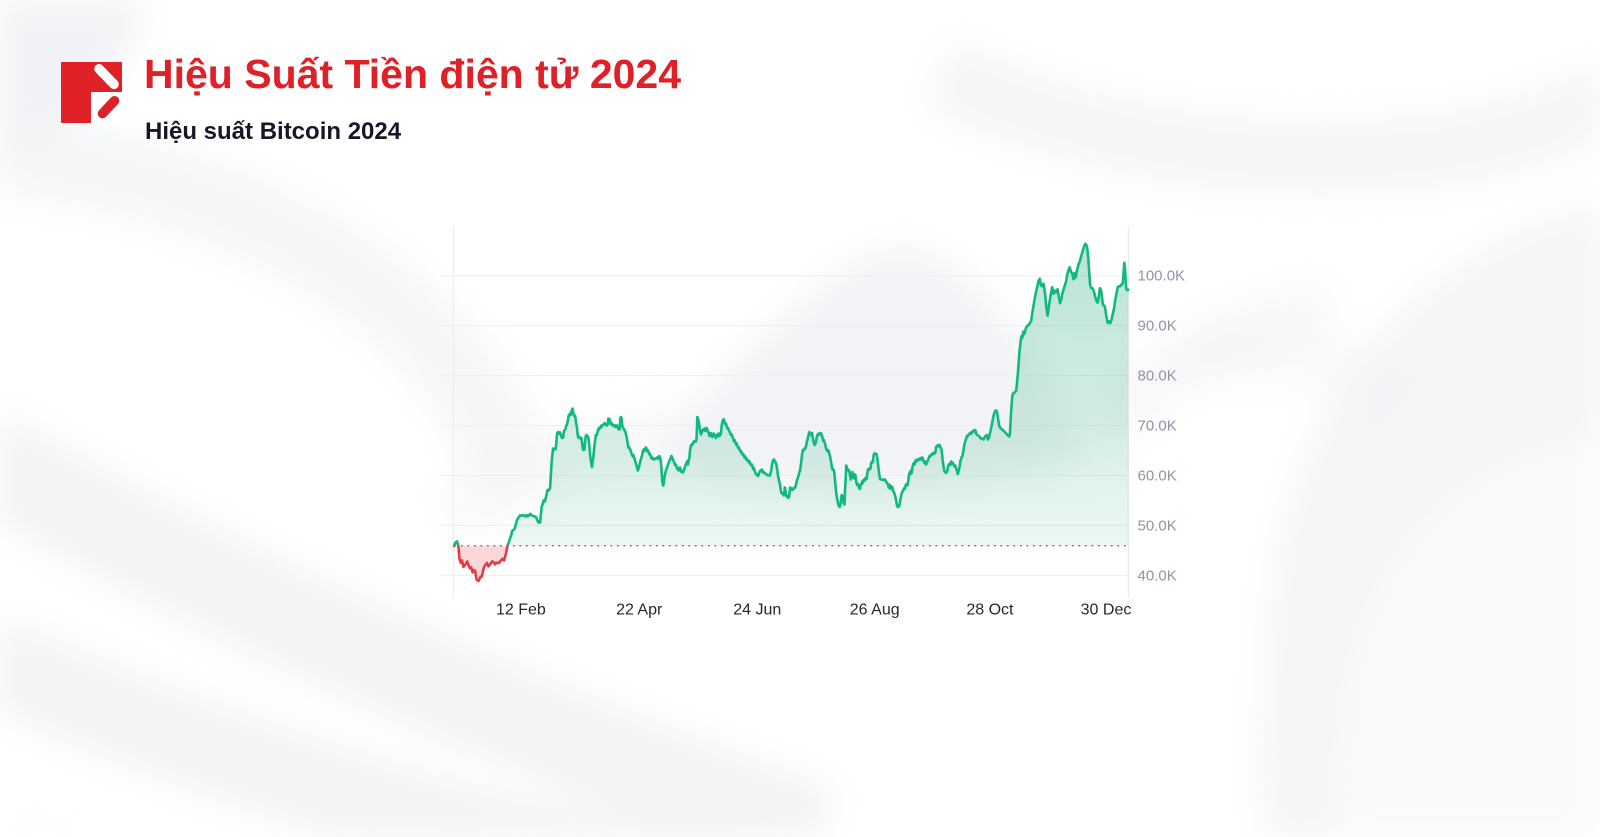  I want to click on svg-text: 28 Oct, so click(990, 610).